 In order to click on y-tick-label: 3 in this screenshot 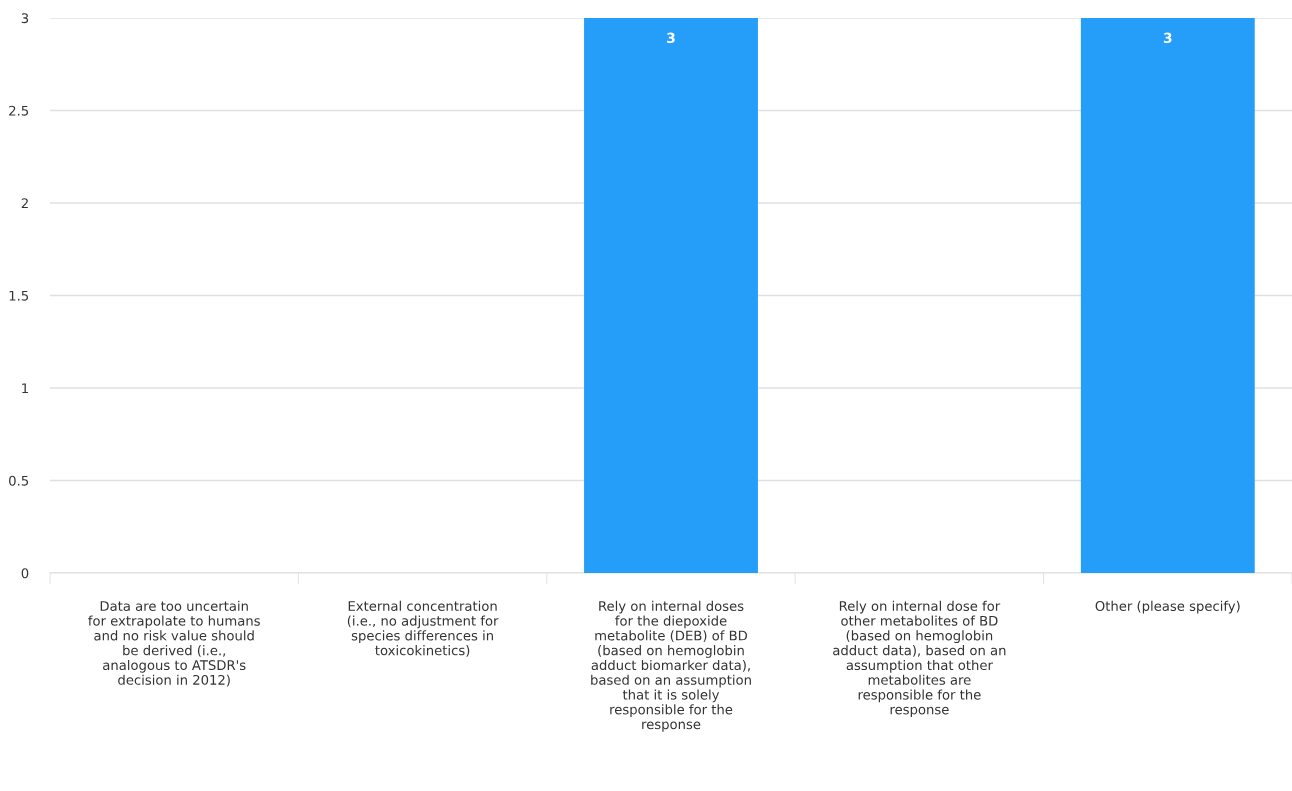, I will do `click(25, 18)`.